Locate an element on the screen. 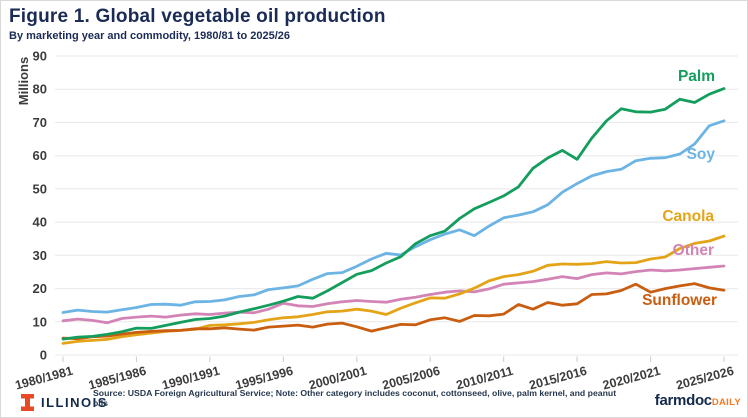 The width and height of the screenshot is (748, 418). y-tick-label: 0 is located at coordinates (43, 355).